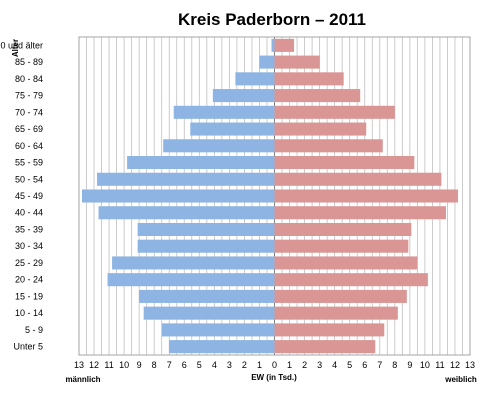 The height and width of the screenshot is (406, 500). Describe the element at coordinates (29, 179) in the screenshot. I see `category-label: 50 - 54` at that location.